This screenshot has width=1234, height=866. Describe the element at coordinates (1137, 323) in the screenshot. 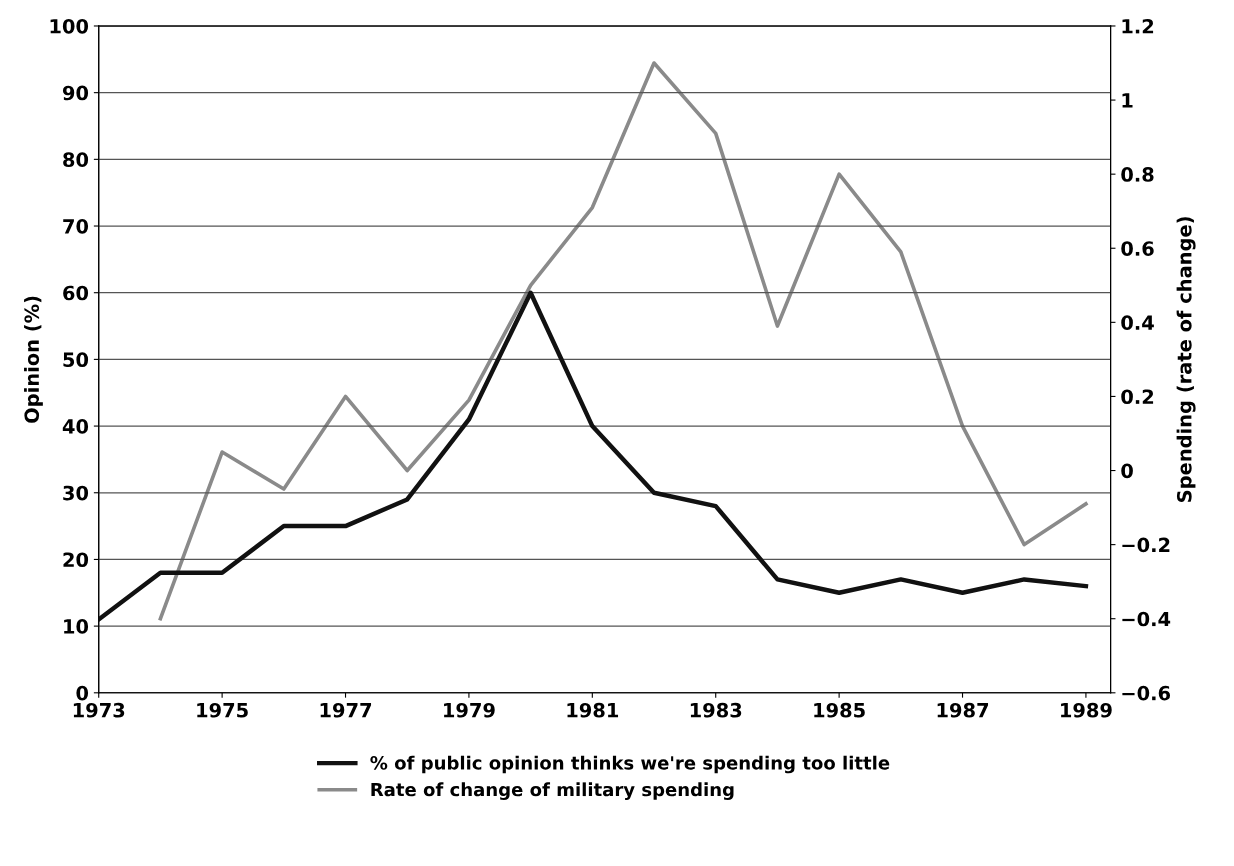

I see `y2-tick-label: 0.4` at that location.